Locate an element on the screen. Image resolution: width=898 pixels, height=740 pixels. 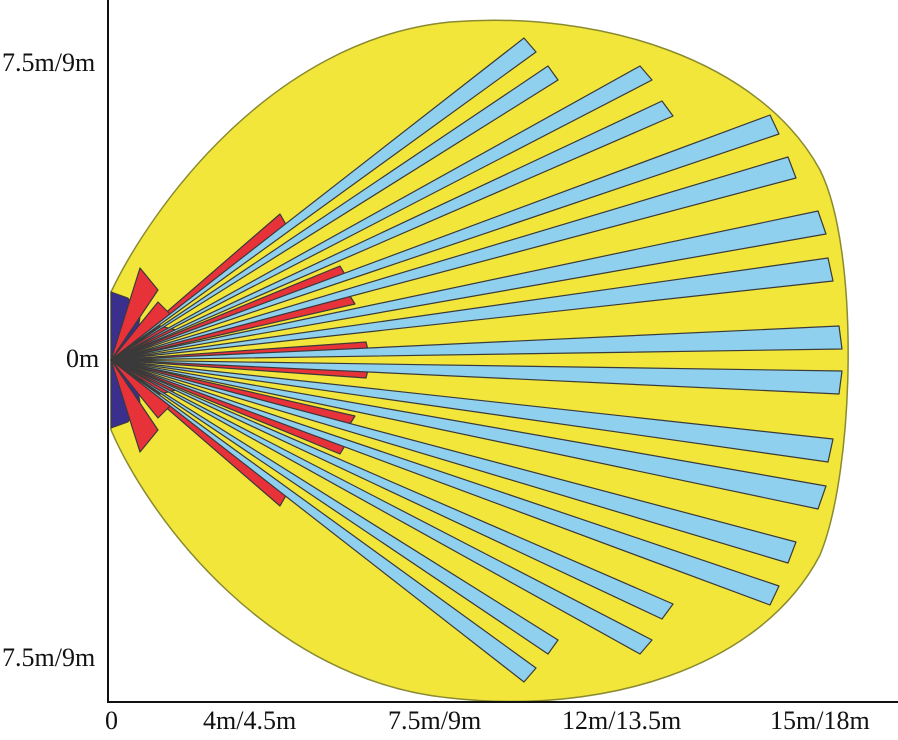
x-axis-label-7-5m: 7.5m/9m is located at coordinates (435, 720).